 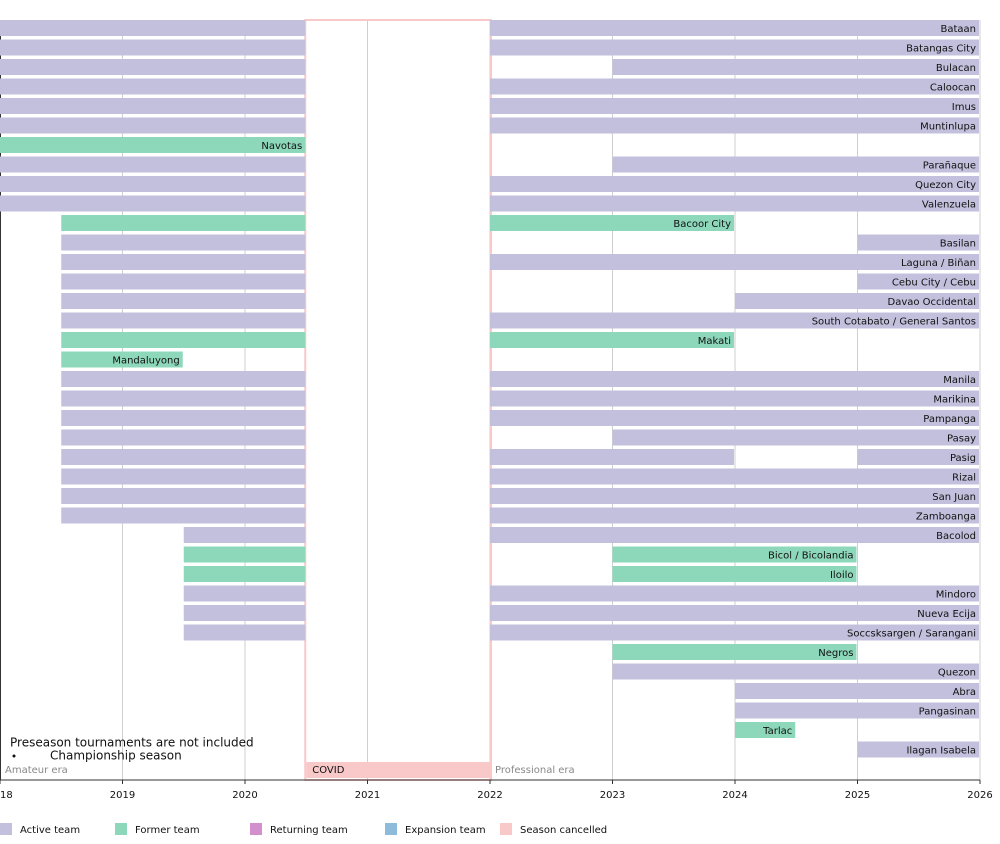 I want to click on note: Preseason tournaments are not included, so click(x=132, y=743).